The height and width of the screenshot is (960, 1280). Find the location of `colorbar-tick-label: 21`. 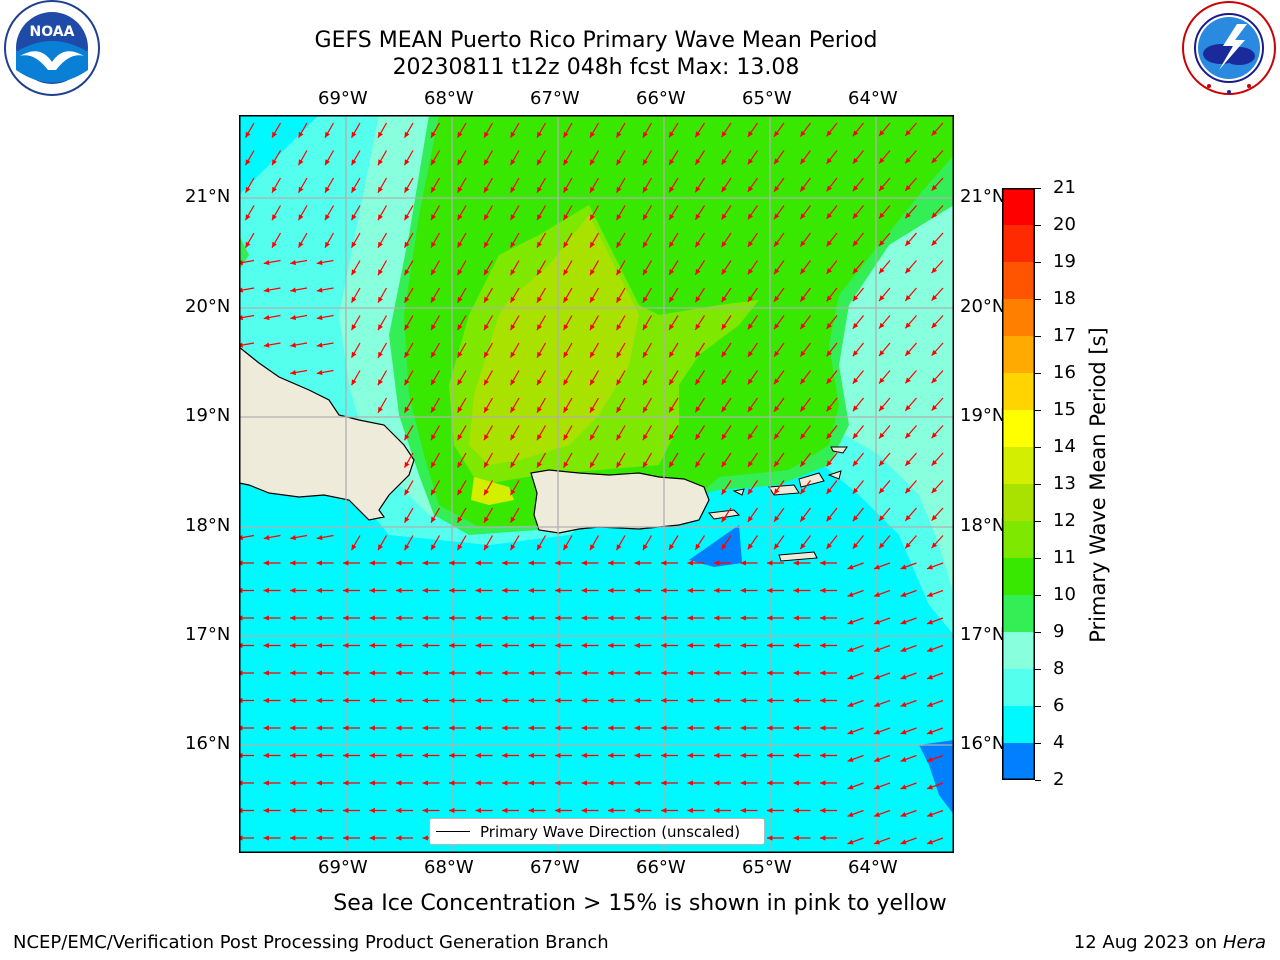

colorbar-tick-label: 21 is located at coordinates (1064, 187).